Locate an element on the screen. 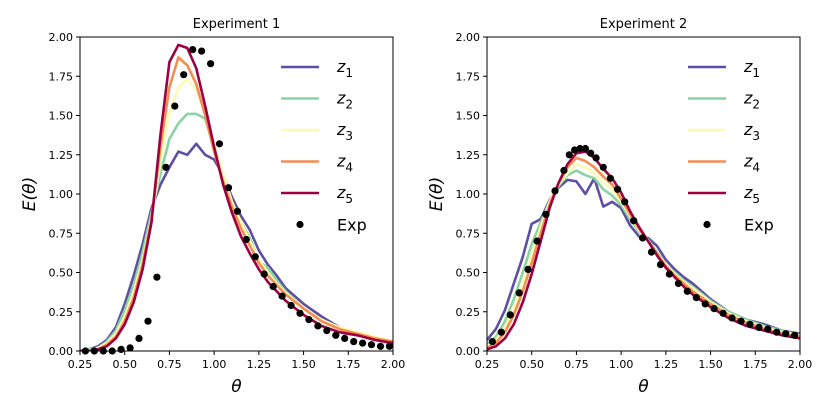 This screenshot has height=419, width=830. x-tick-label: 0.75 is located at coordinates (576, 364).